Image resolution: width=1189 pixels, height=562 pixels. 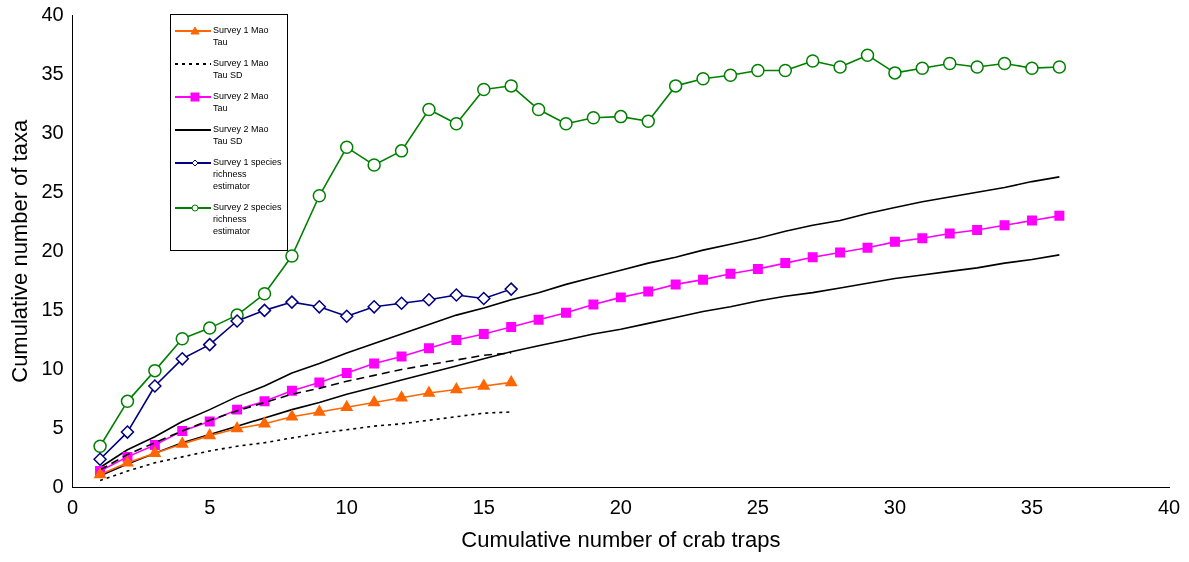 What do you see at coordinates (20, 251) in the screenshot?
I see `y-axis-title: Cumulative number of taxa` at bounding box center [20, 251].